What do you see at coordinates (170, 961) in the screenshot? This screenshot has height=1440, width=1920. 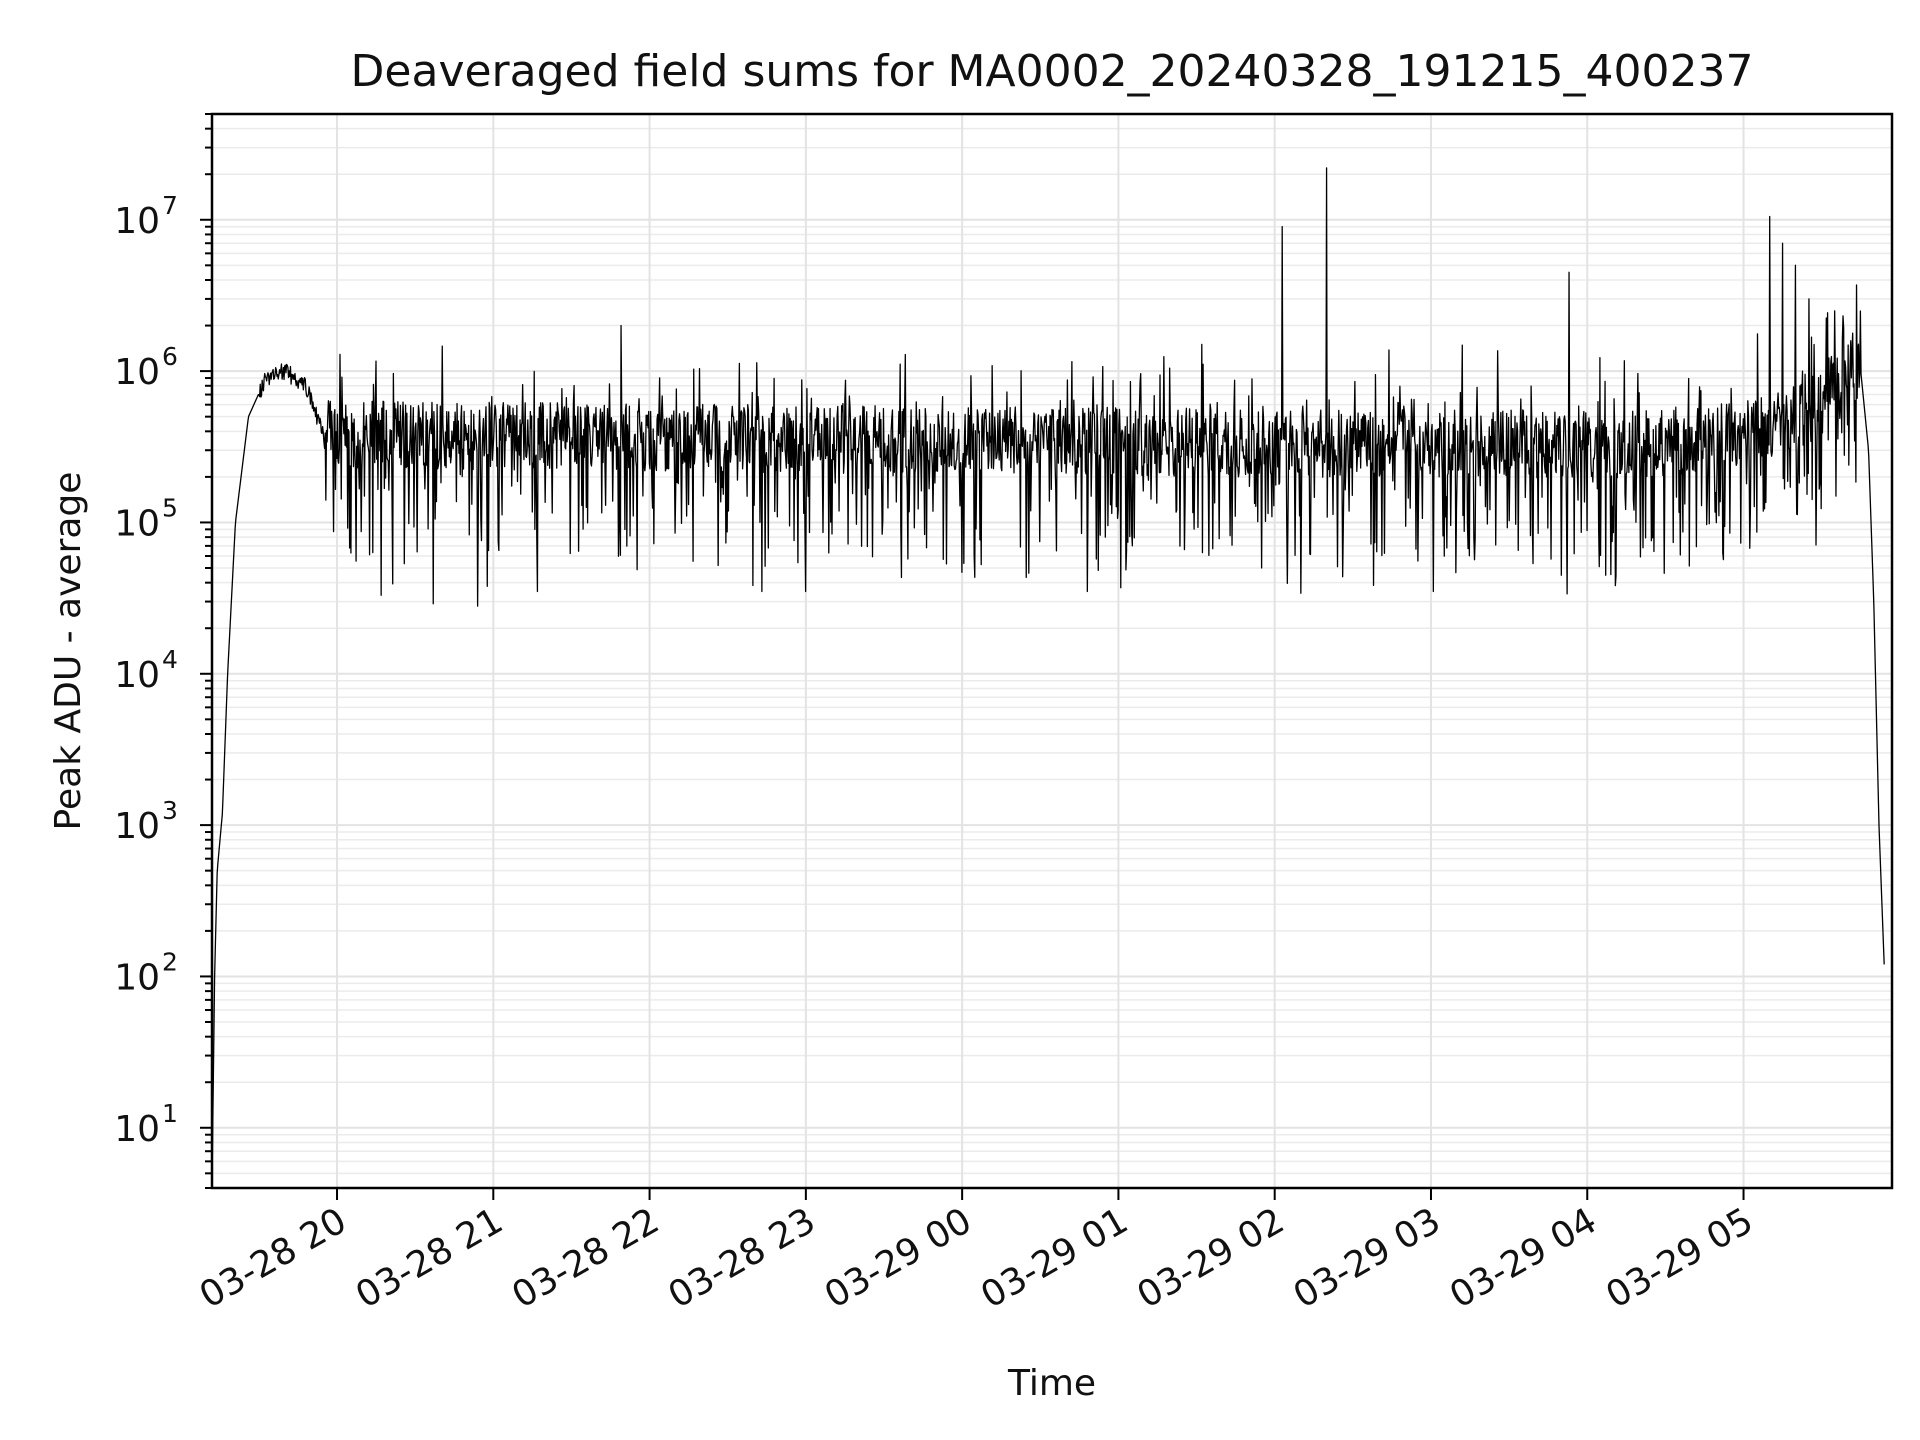 I see `y-tick-exponent: 2` at bounding box center [170, 961].